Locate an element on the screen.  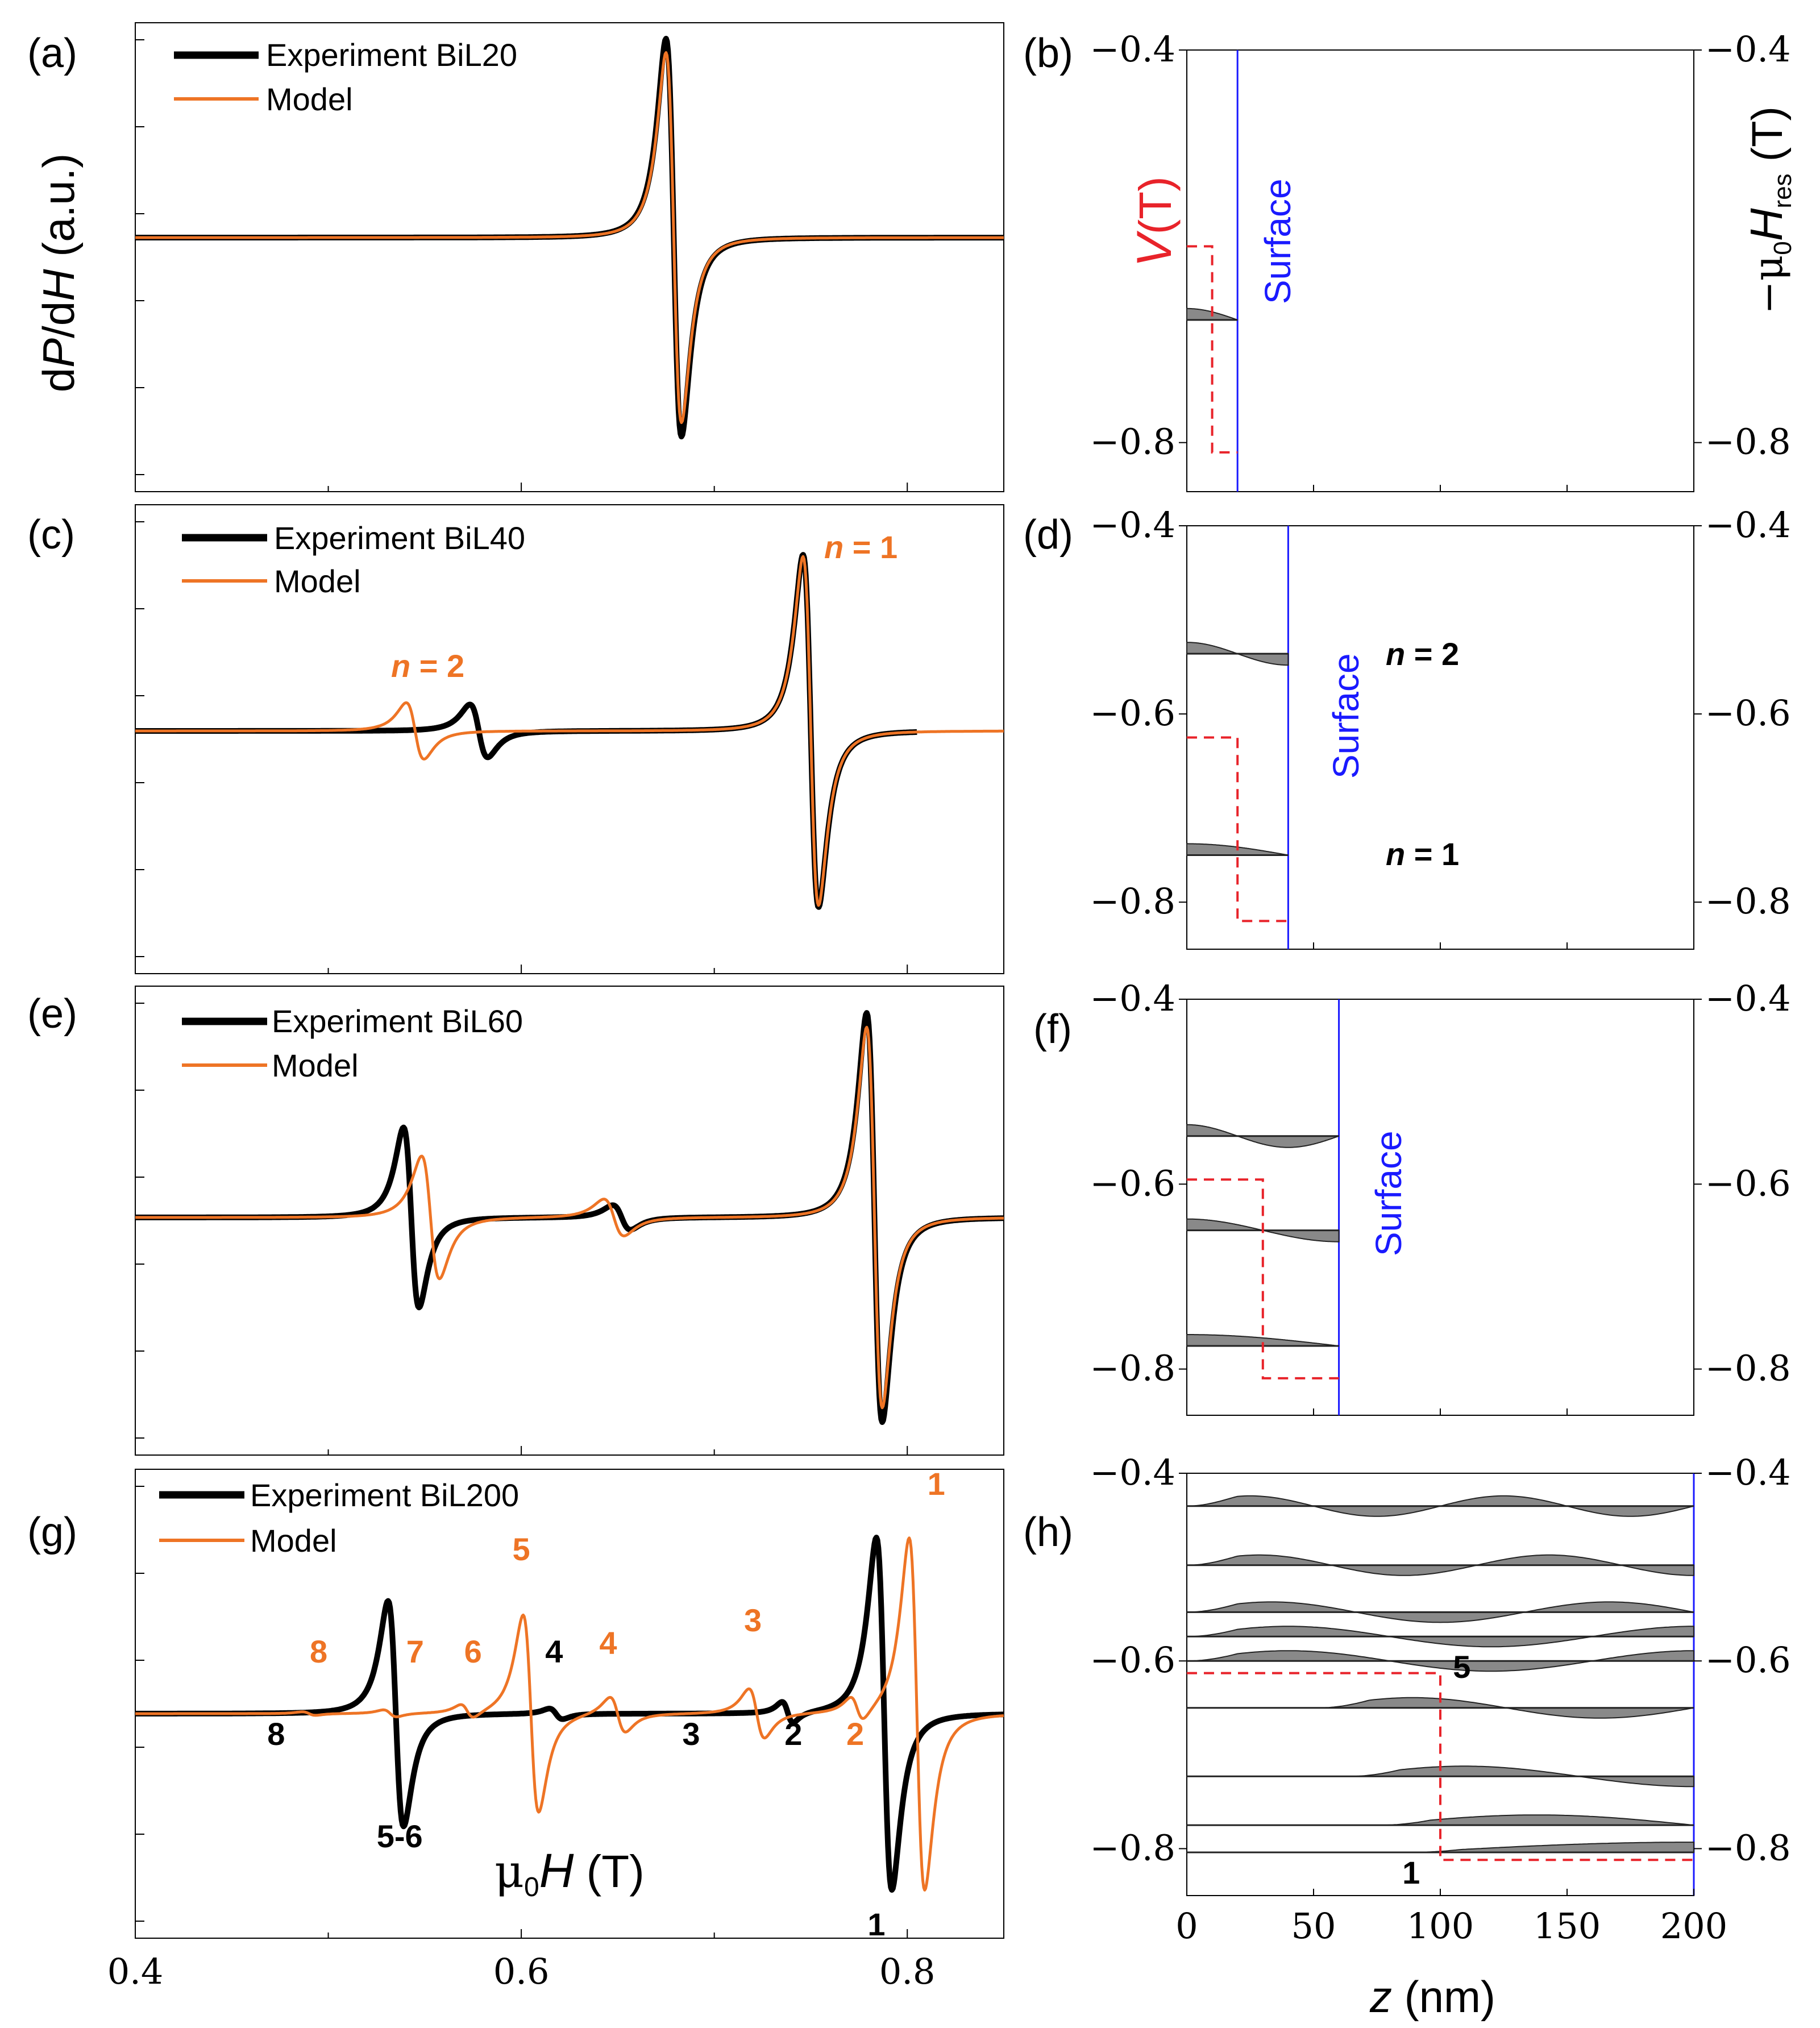
annotation-g-3: 4 is located at coordinates (608, 1643).